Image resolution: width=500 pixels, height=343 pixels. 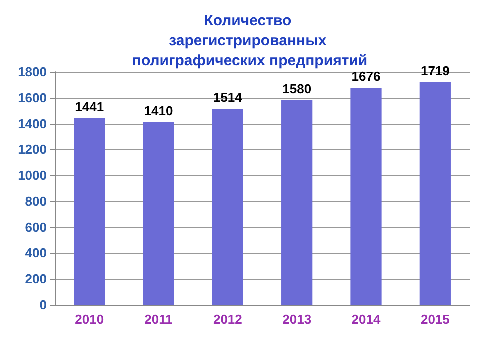 I want to click on y-tick-label: 1800, so click(x=32, y=72).